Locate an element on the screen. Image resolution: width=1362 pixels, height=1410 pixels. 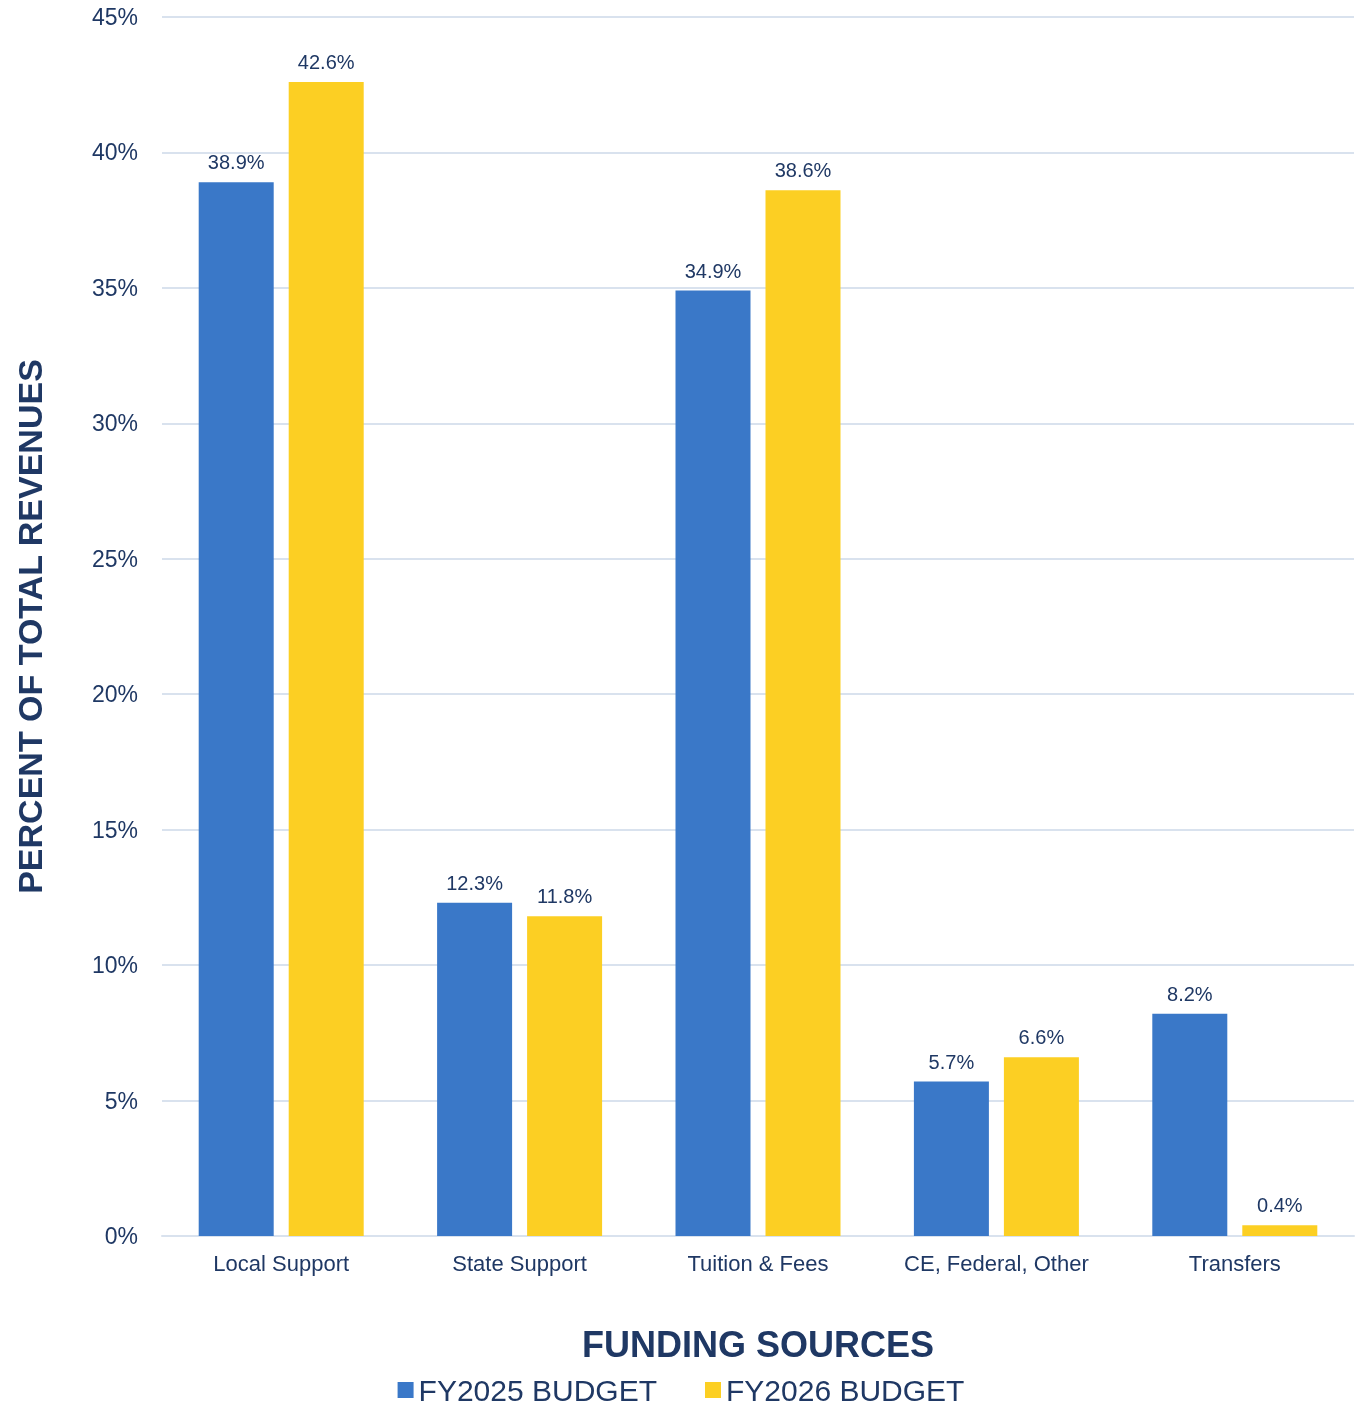
y-tick-label: 30% is located at coordinates (114, 423).